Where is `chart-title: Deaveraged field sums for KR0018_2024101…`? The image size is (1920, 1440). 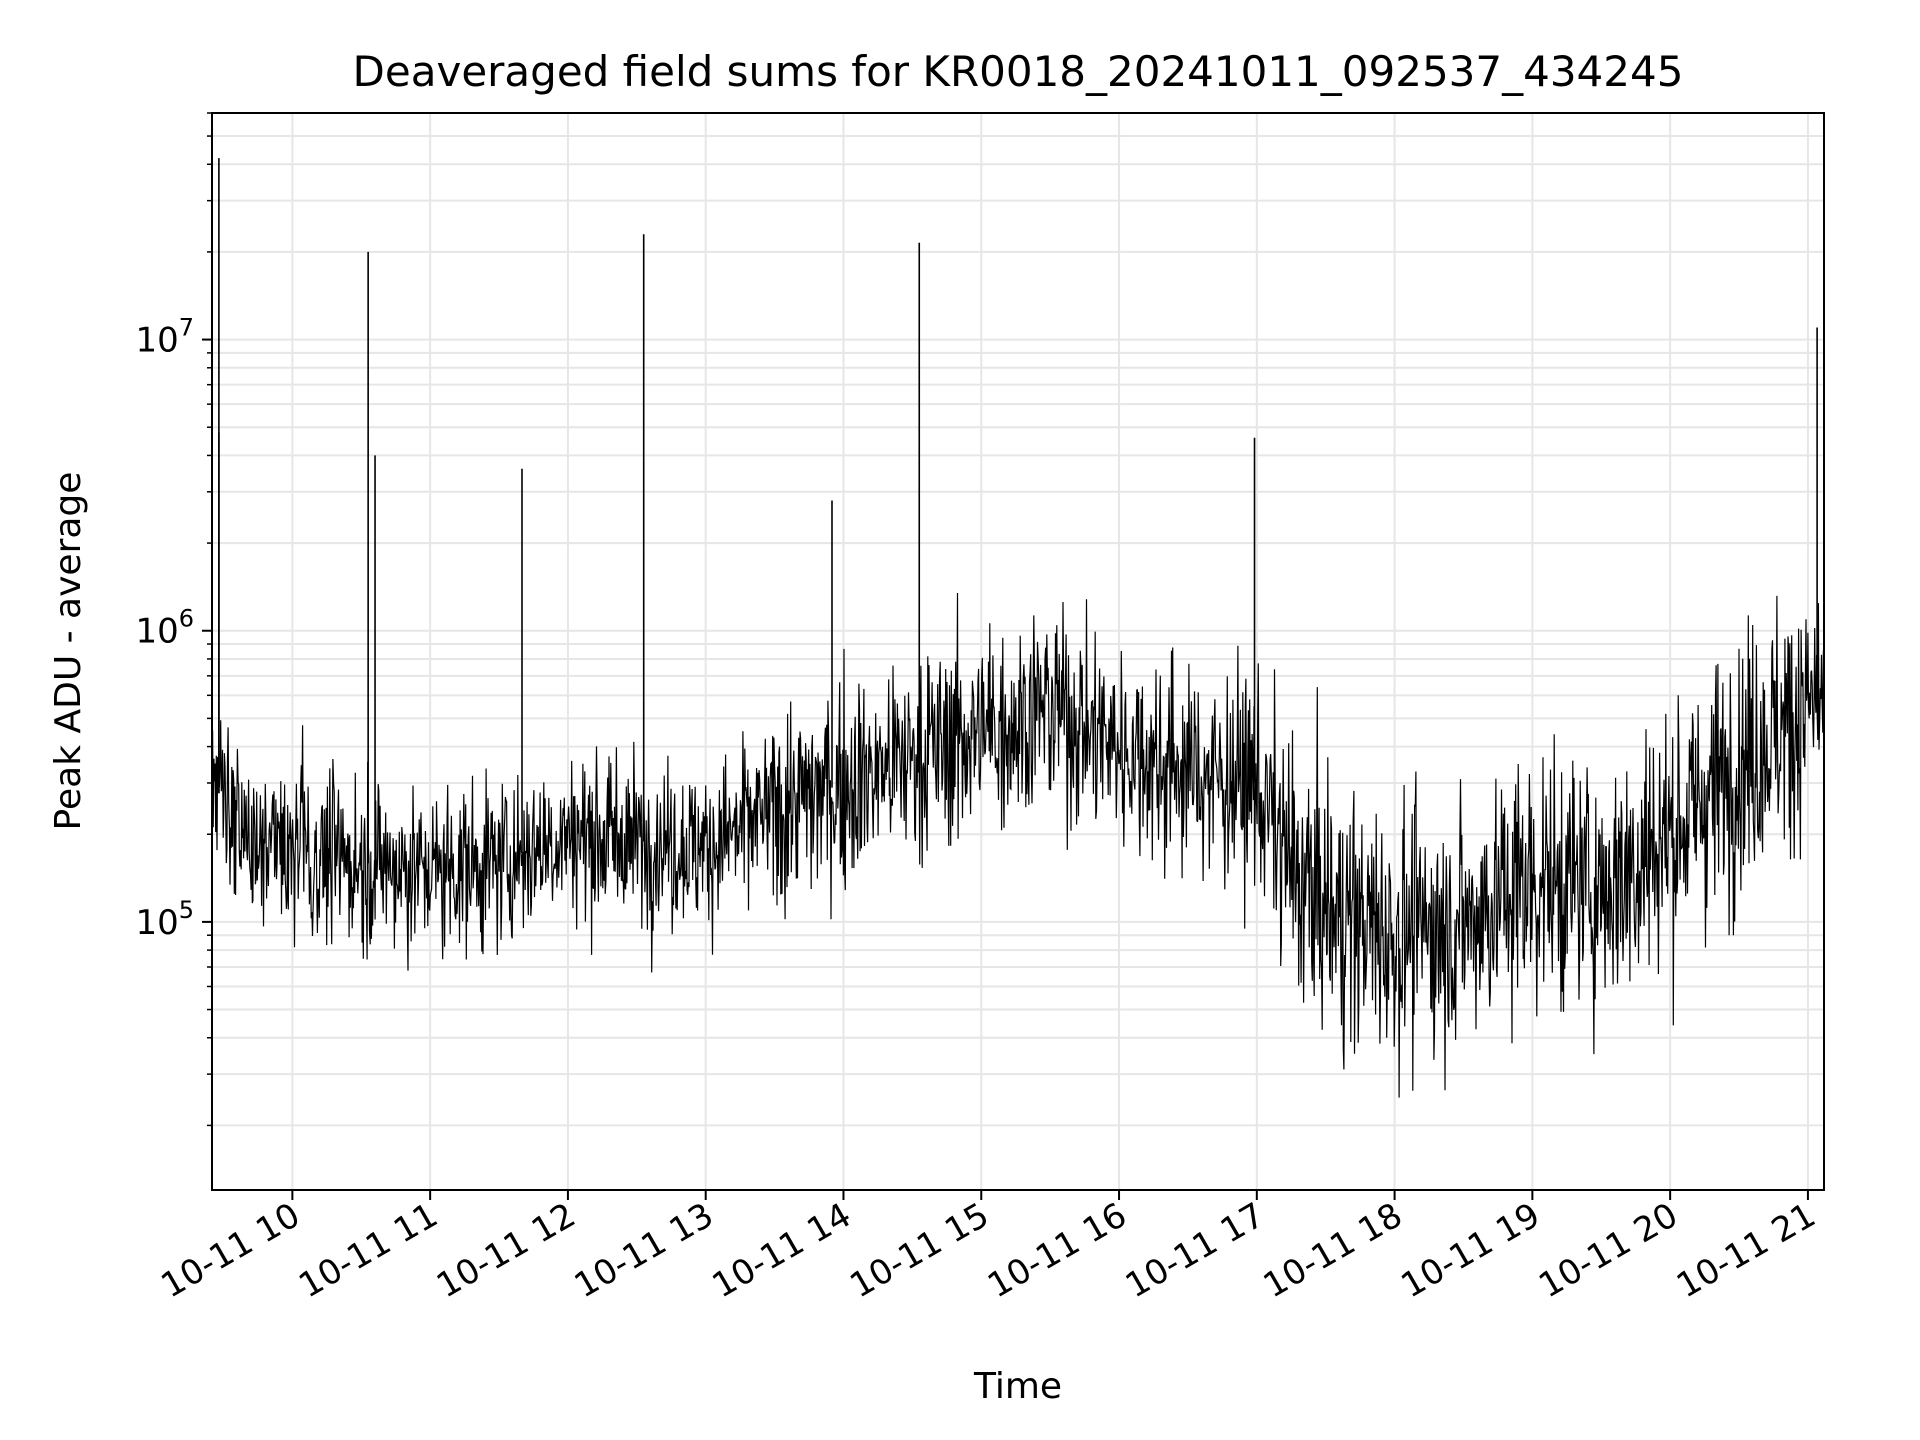 chart-title: Deaveraged field sums for KR0018_2024101… is located at coordinates (1018, 71).